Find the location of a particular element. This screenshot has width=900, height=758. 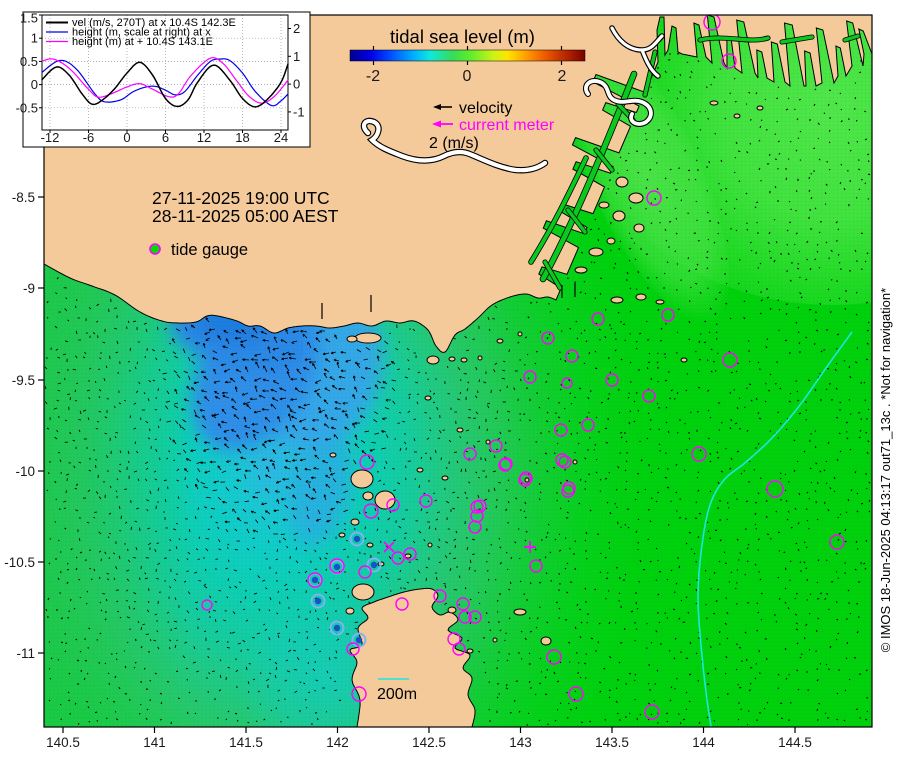

svg-text: -2 is located at coordinates (373, 76).